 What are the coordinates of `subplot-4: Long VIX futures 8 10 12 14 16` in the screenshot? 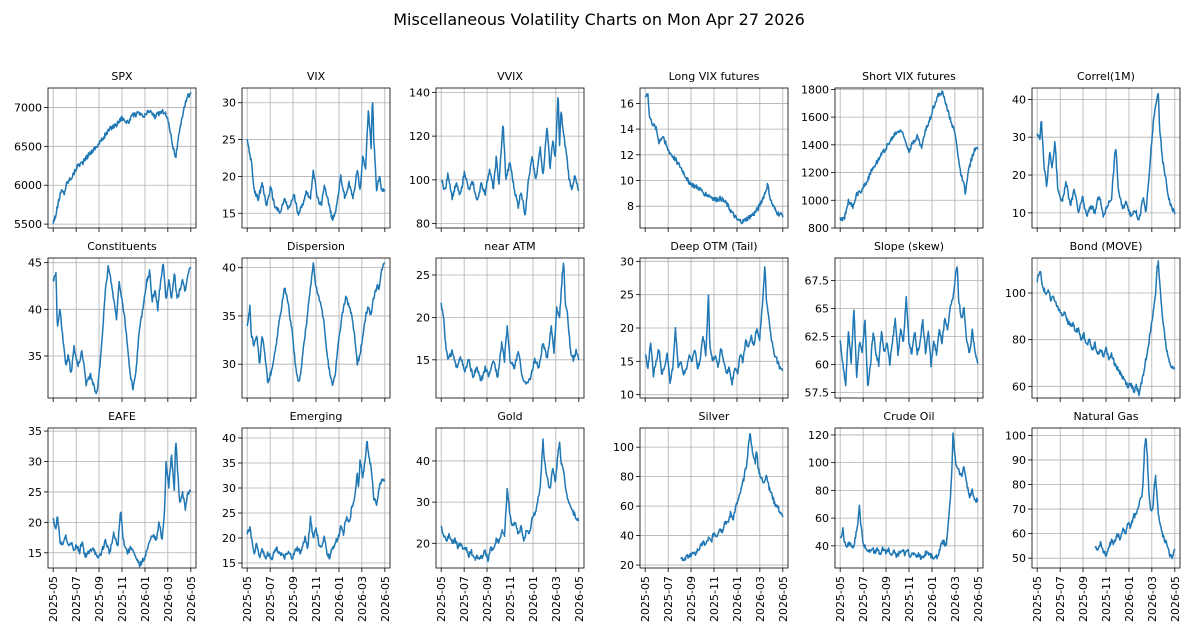 It's located at (704, 151).